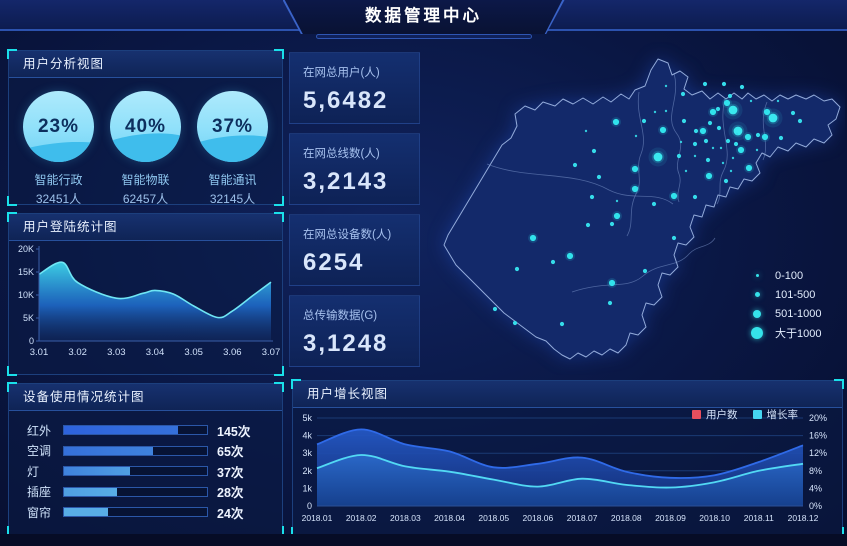 This screenshot has width=847, height=546. Describe the element at coordinates (670, 518) in the screenshot. I see `x-tick-label: 2018.09` at that location.